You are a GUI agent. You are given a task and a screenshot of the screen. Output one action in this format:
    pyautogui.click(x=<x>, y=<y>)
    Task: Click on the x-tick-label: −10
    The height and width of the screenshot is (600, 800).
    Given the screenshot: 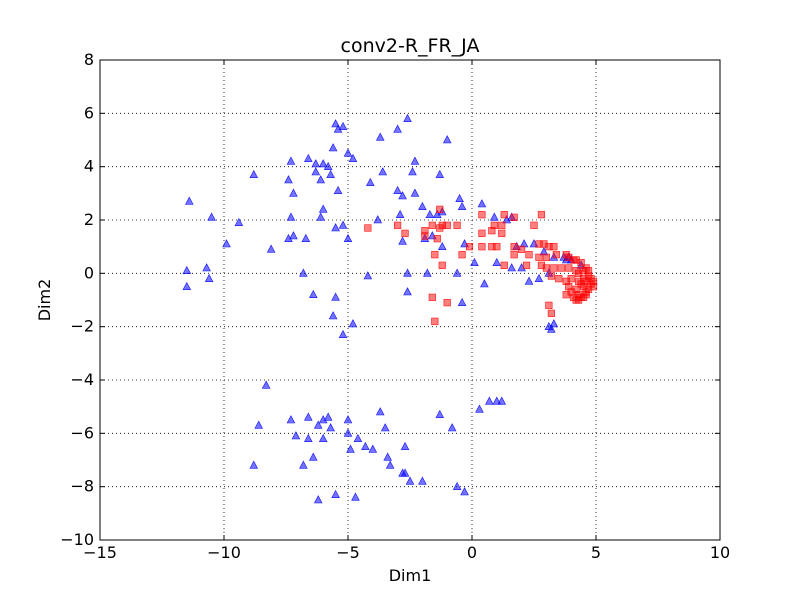 What is the action you would take?
    pyautogui.click(x=224, y=552)
    